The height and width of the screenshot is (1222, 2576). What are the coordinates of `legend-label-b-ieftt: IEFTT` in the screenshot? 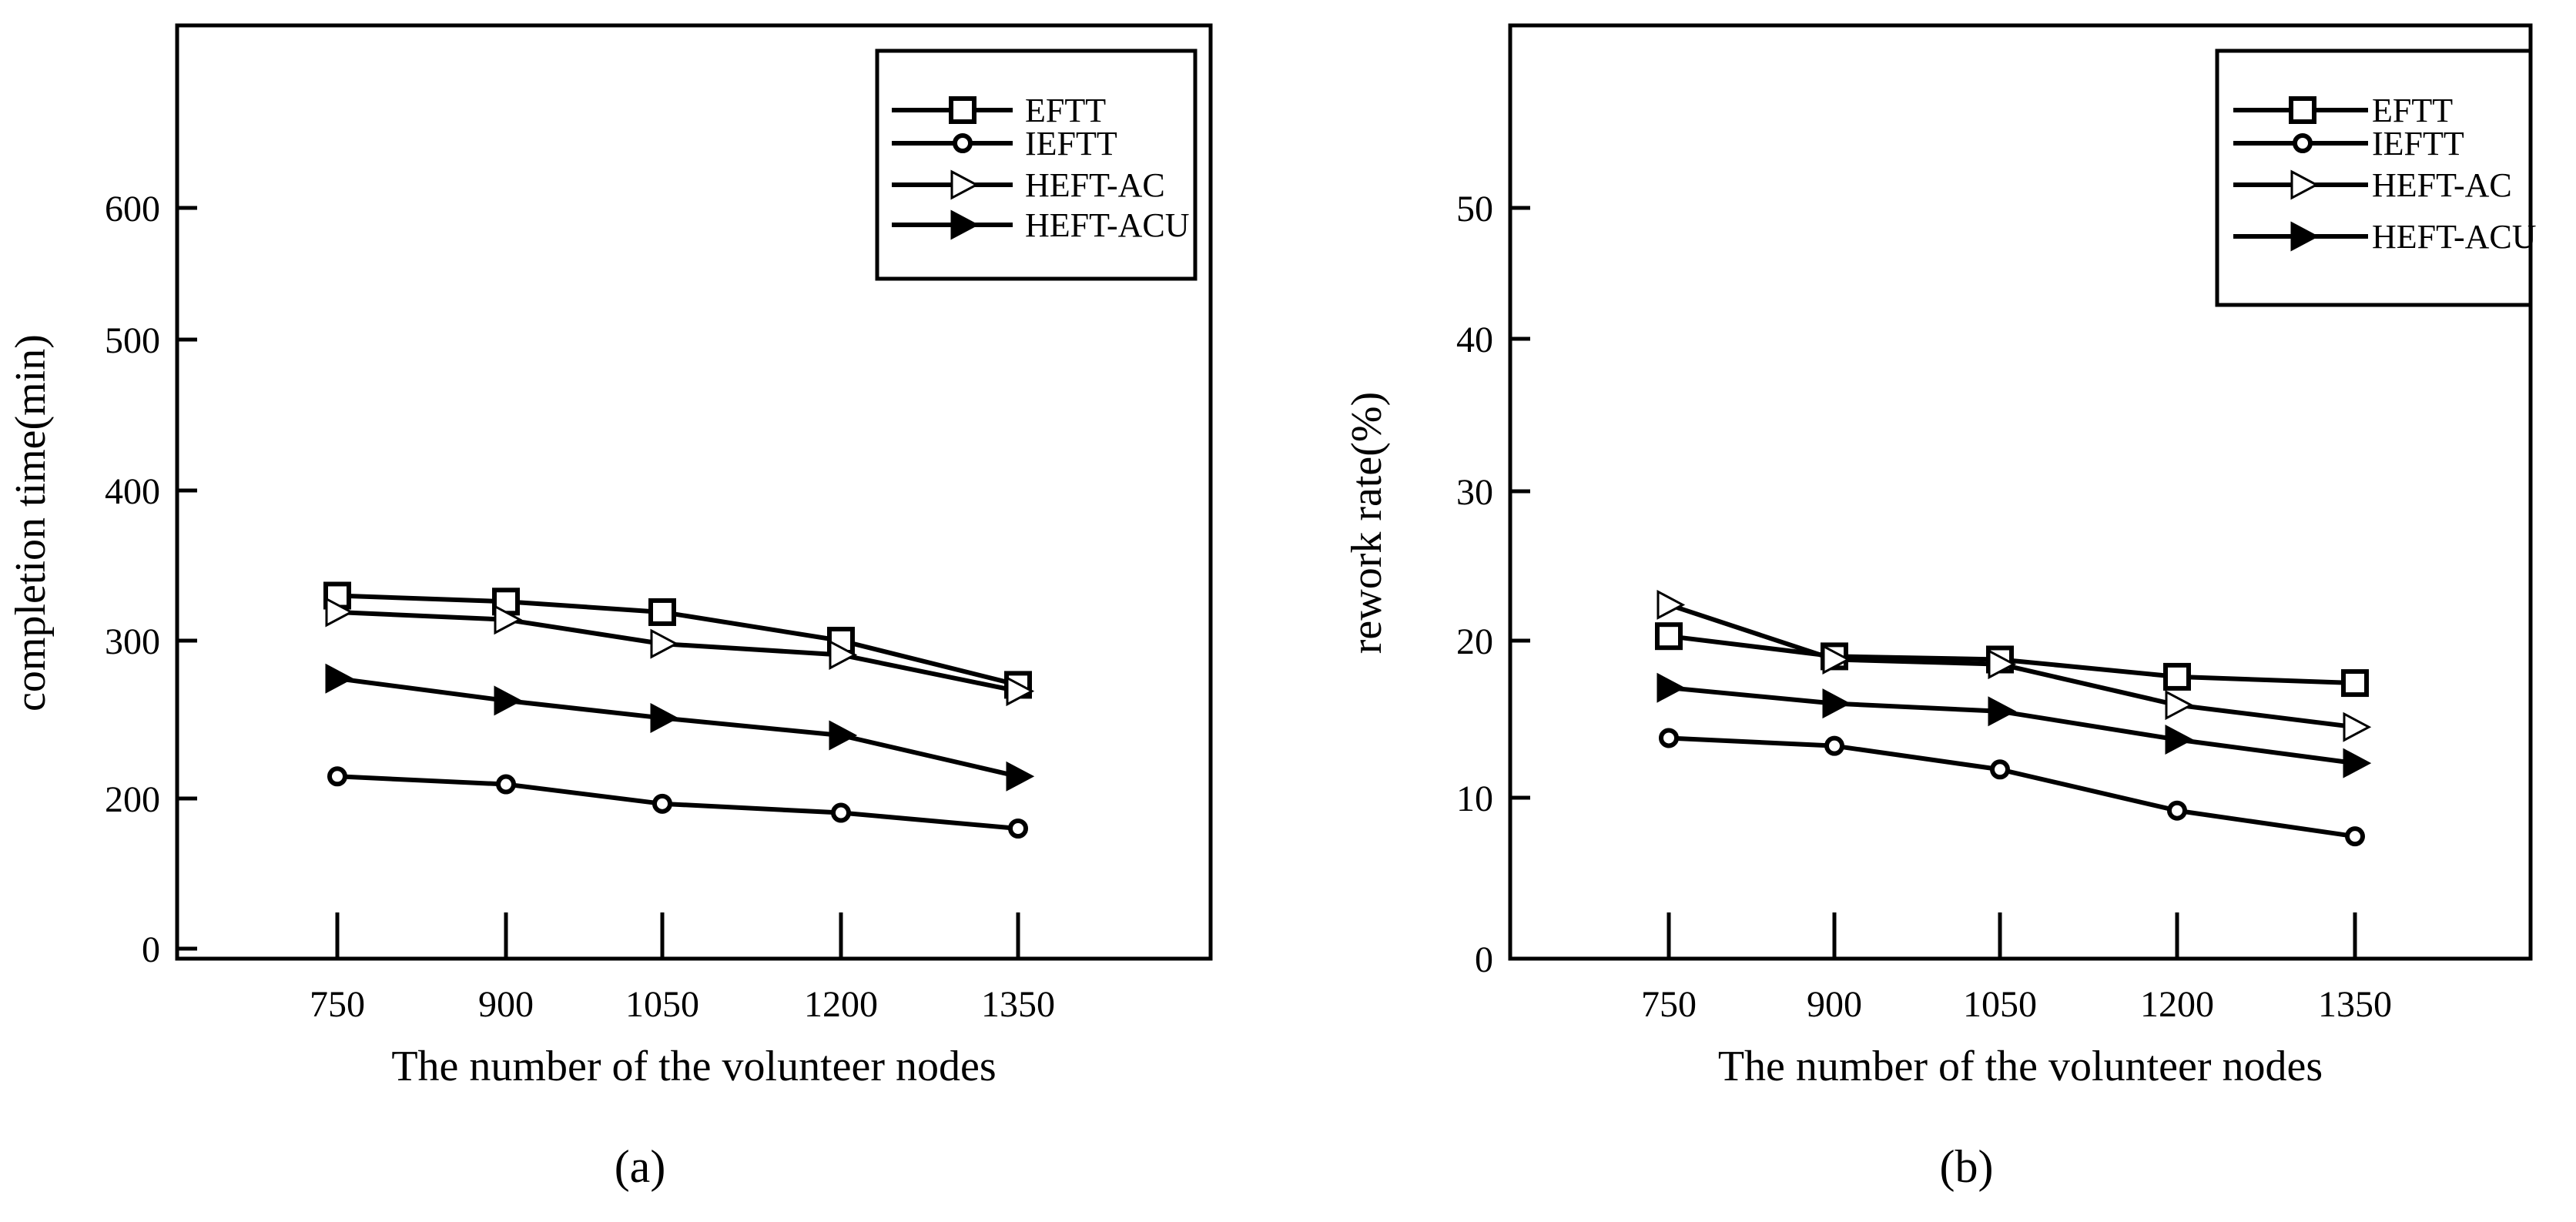 It's located at (2418, 143).